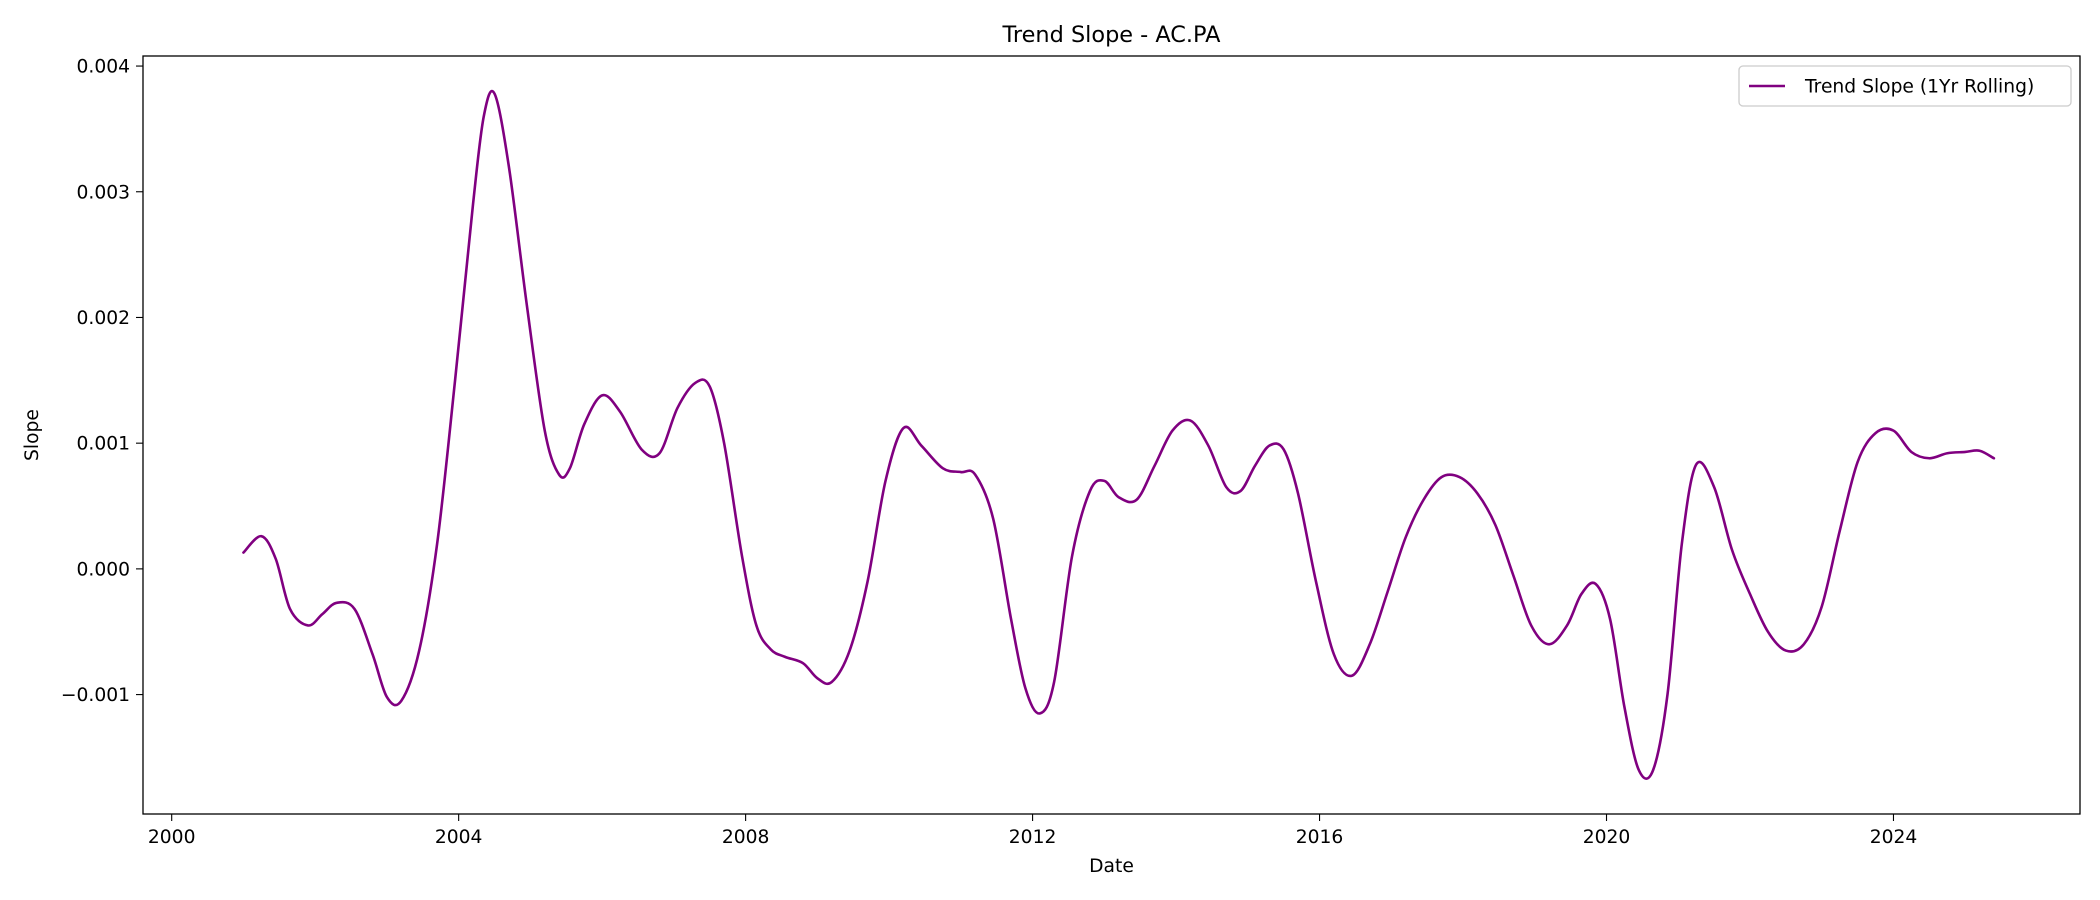 Image resolution: width=2100 pixels, height=900 pixels. What do you see at coordinates (104, 318) in the screenshot?
I see `y-tick-label: 0.002` at bounding box center [104, 318].